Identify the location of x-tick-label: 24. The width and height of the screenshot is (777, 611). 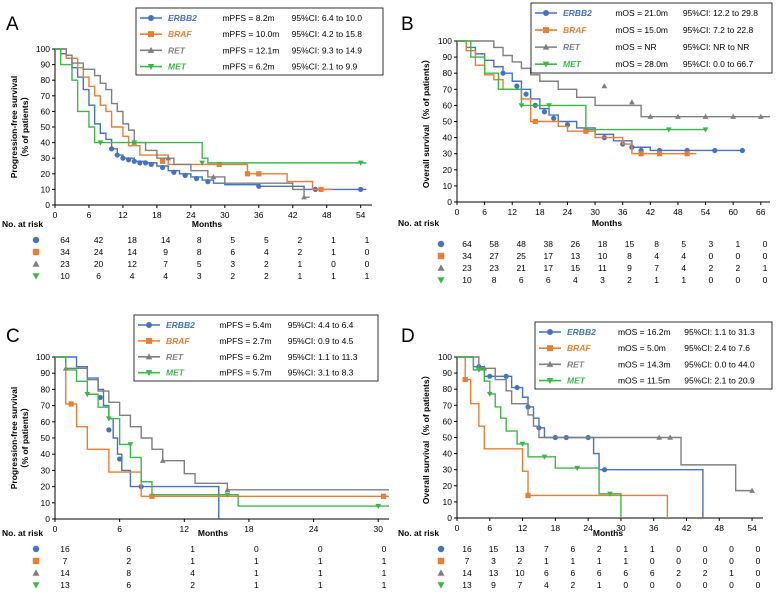
(568, 212).